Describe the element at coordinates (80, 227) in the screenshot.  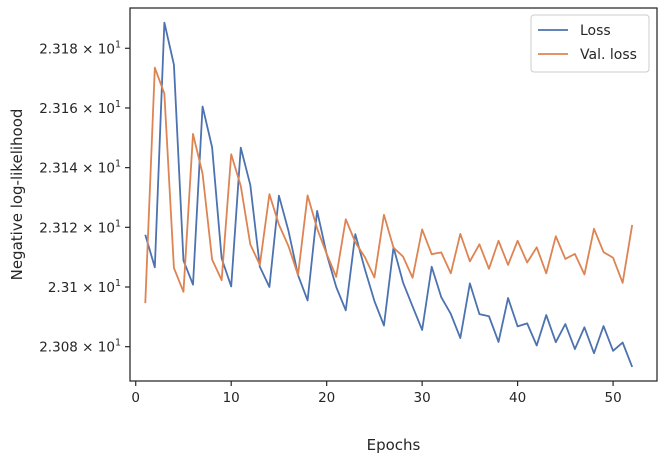
I see `y-tick-label: 2.312 × 10¹` at that location.